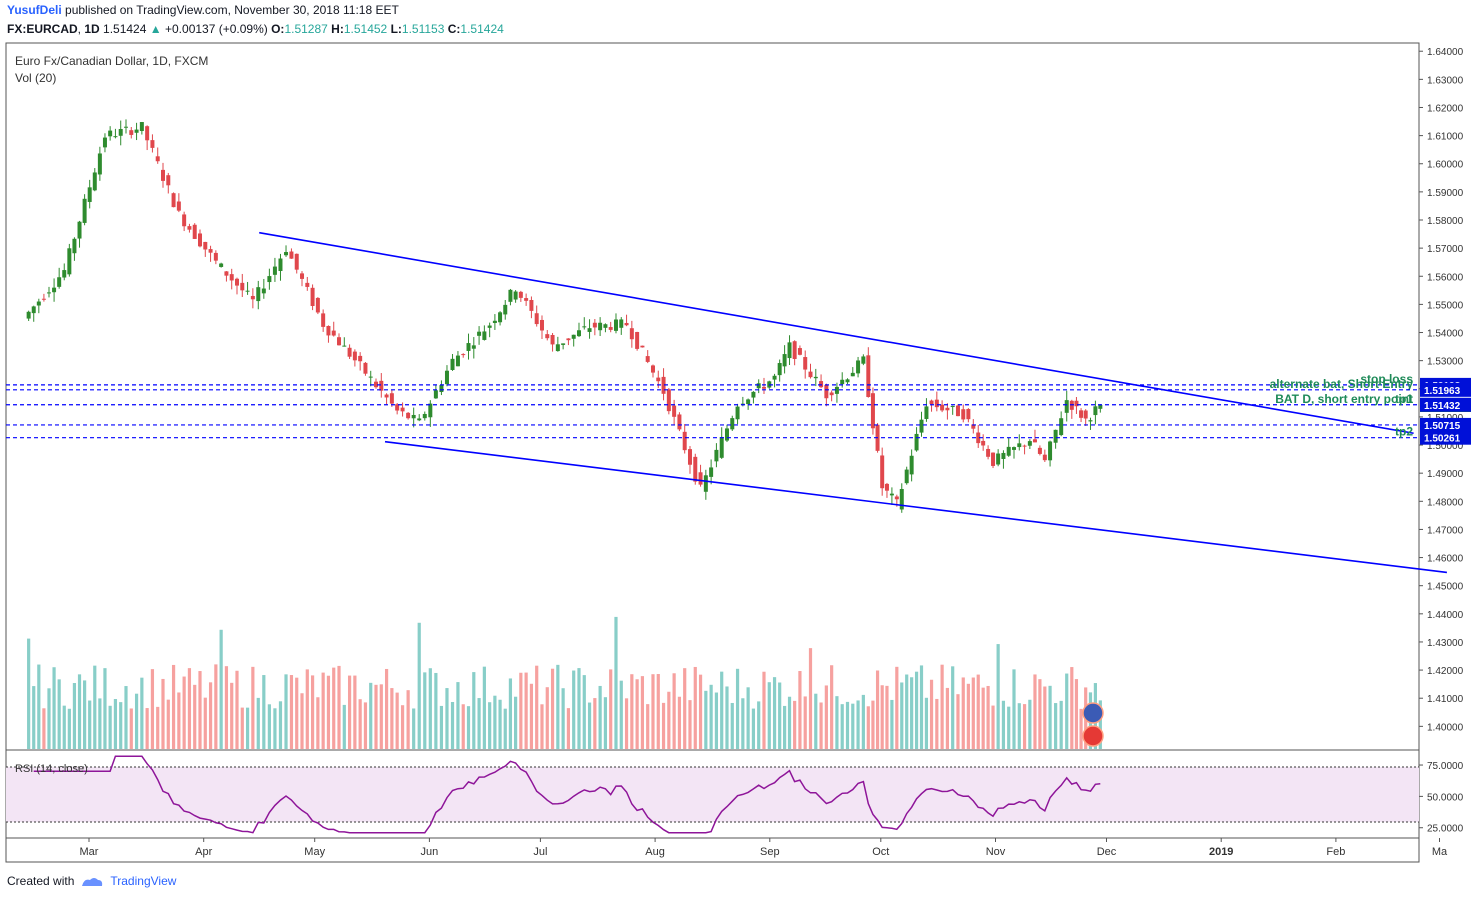 Image resolution: width=1477 pixels, height=899 pixels. What do you see at coordinates (1093, 736) in the screenshot?
I see `canada-flag-icon` at bounding box center [1093, 736].